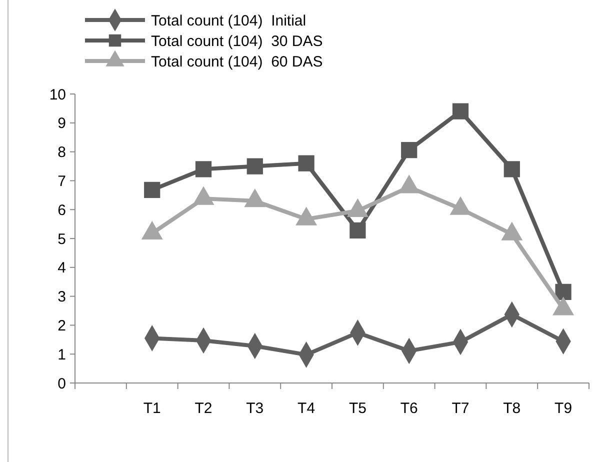  What do you see at coordinates (409, 408) in the screenshot?
I see `x-tick-label: T6` at bounding box center [409, 408].